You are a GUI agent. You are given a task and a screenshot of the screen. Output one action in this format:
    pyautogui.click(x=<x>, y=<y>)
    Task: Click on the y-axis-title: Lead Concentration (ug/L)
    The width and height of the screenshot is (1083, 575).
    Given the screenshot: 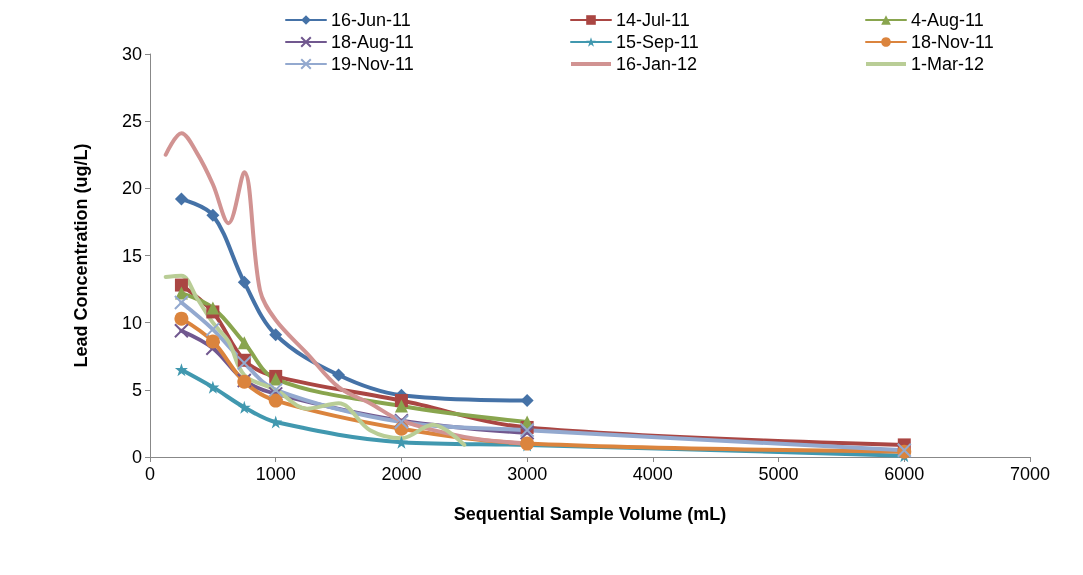 What is the action you would take?
    pyautogui.click(x=81, y=255)
    